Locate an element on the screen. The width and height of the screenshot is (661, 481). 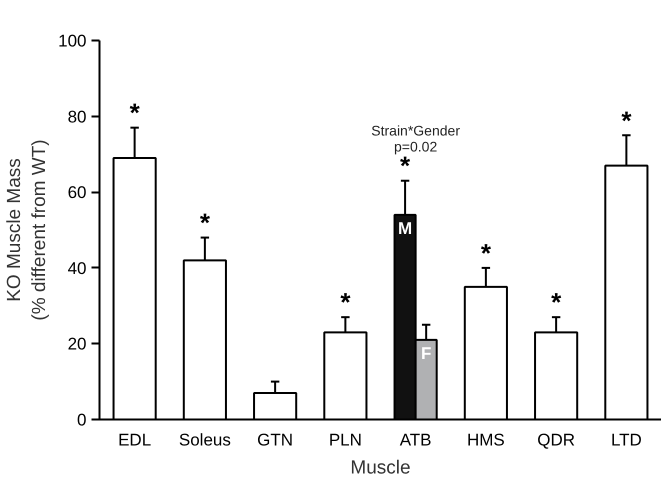
x-axis-title: Muscle is located at coordinates (380, 468).